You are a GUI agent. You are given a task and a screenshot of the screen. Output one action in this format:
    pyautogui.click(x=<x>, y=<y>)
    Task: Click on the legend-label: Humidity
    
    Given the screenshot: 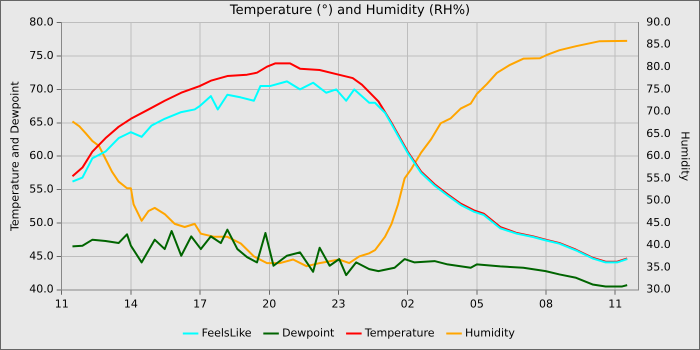 What is the action you would take?
    pyautogui.click(x=490, y=333)
    